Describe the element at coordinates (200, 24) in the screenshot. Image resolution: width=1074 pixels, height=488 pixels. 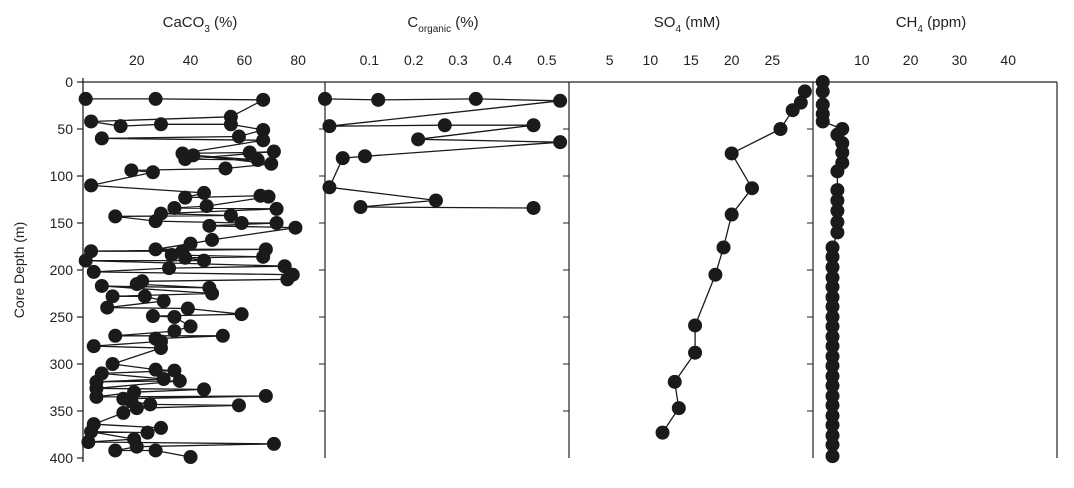
I see `panel-title: CaCO3 (%)` at that location.